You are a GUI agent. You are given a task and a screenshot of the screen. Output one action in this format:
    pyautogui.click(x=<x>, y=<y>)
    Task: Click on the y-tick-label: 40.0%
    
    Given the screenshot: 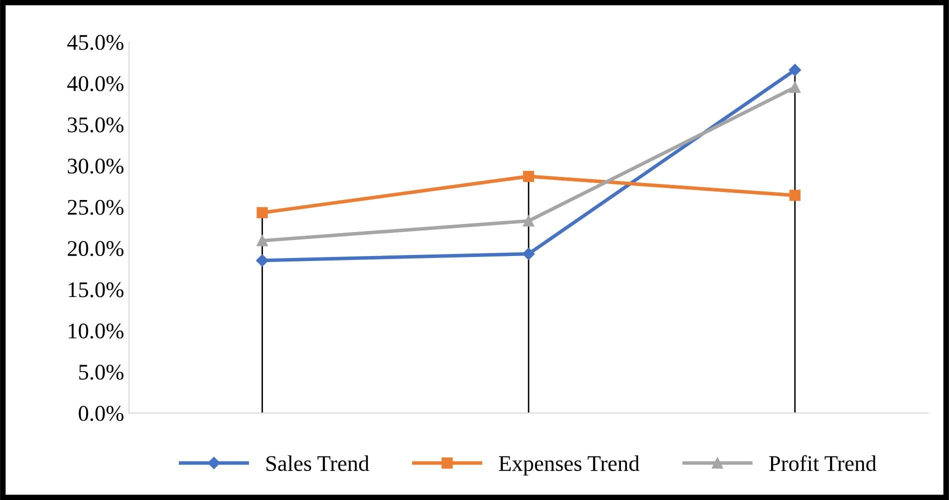 What is the action you would take?
    pyautogui.click(x=95, y=84)
    